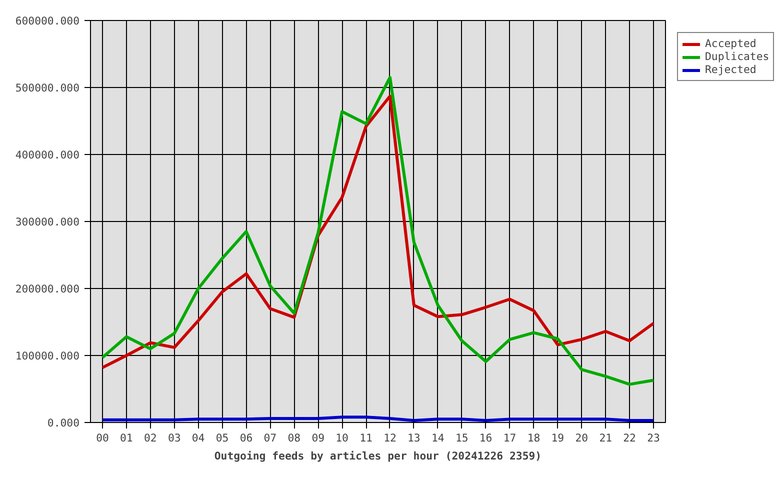 The width and height of the screenshot is (780, 480). Describe the element at coordinates (47, 21) in the screenshot. I see `y-tick-label: 600000.000` at that location.